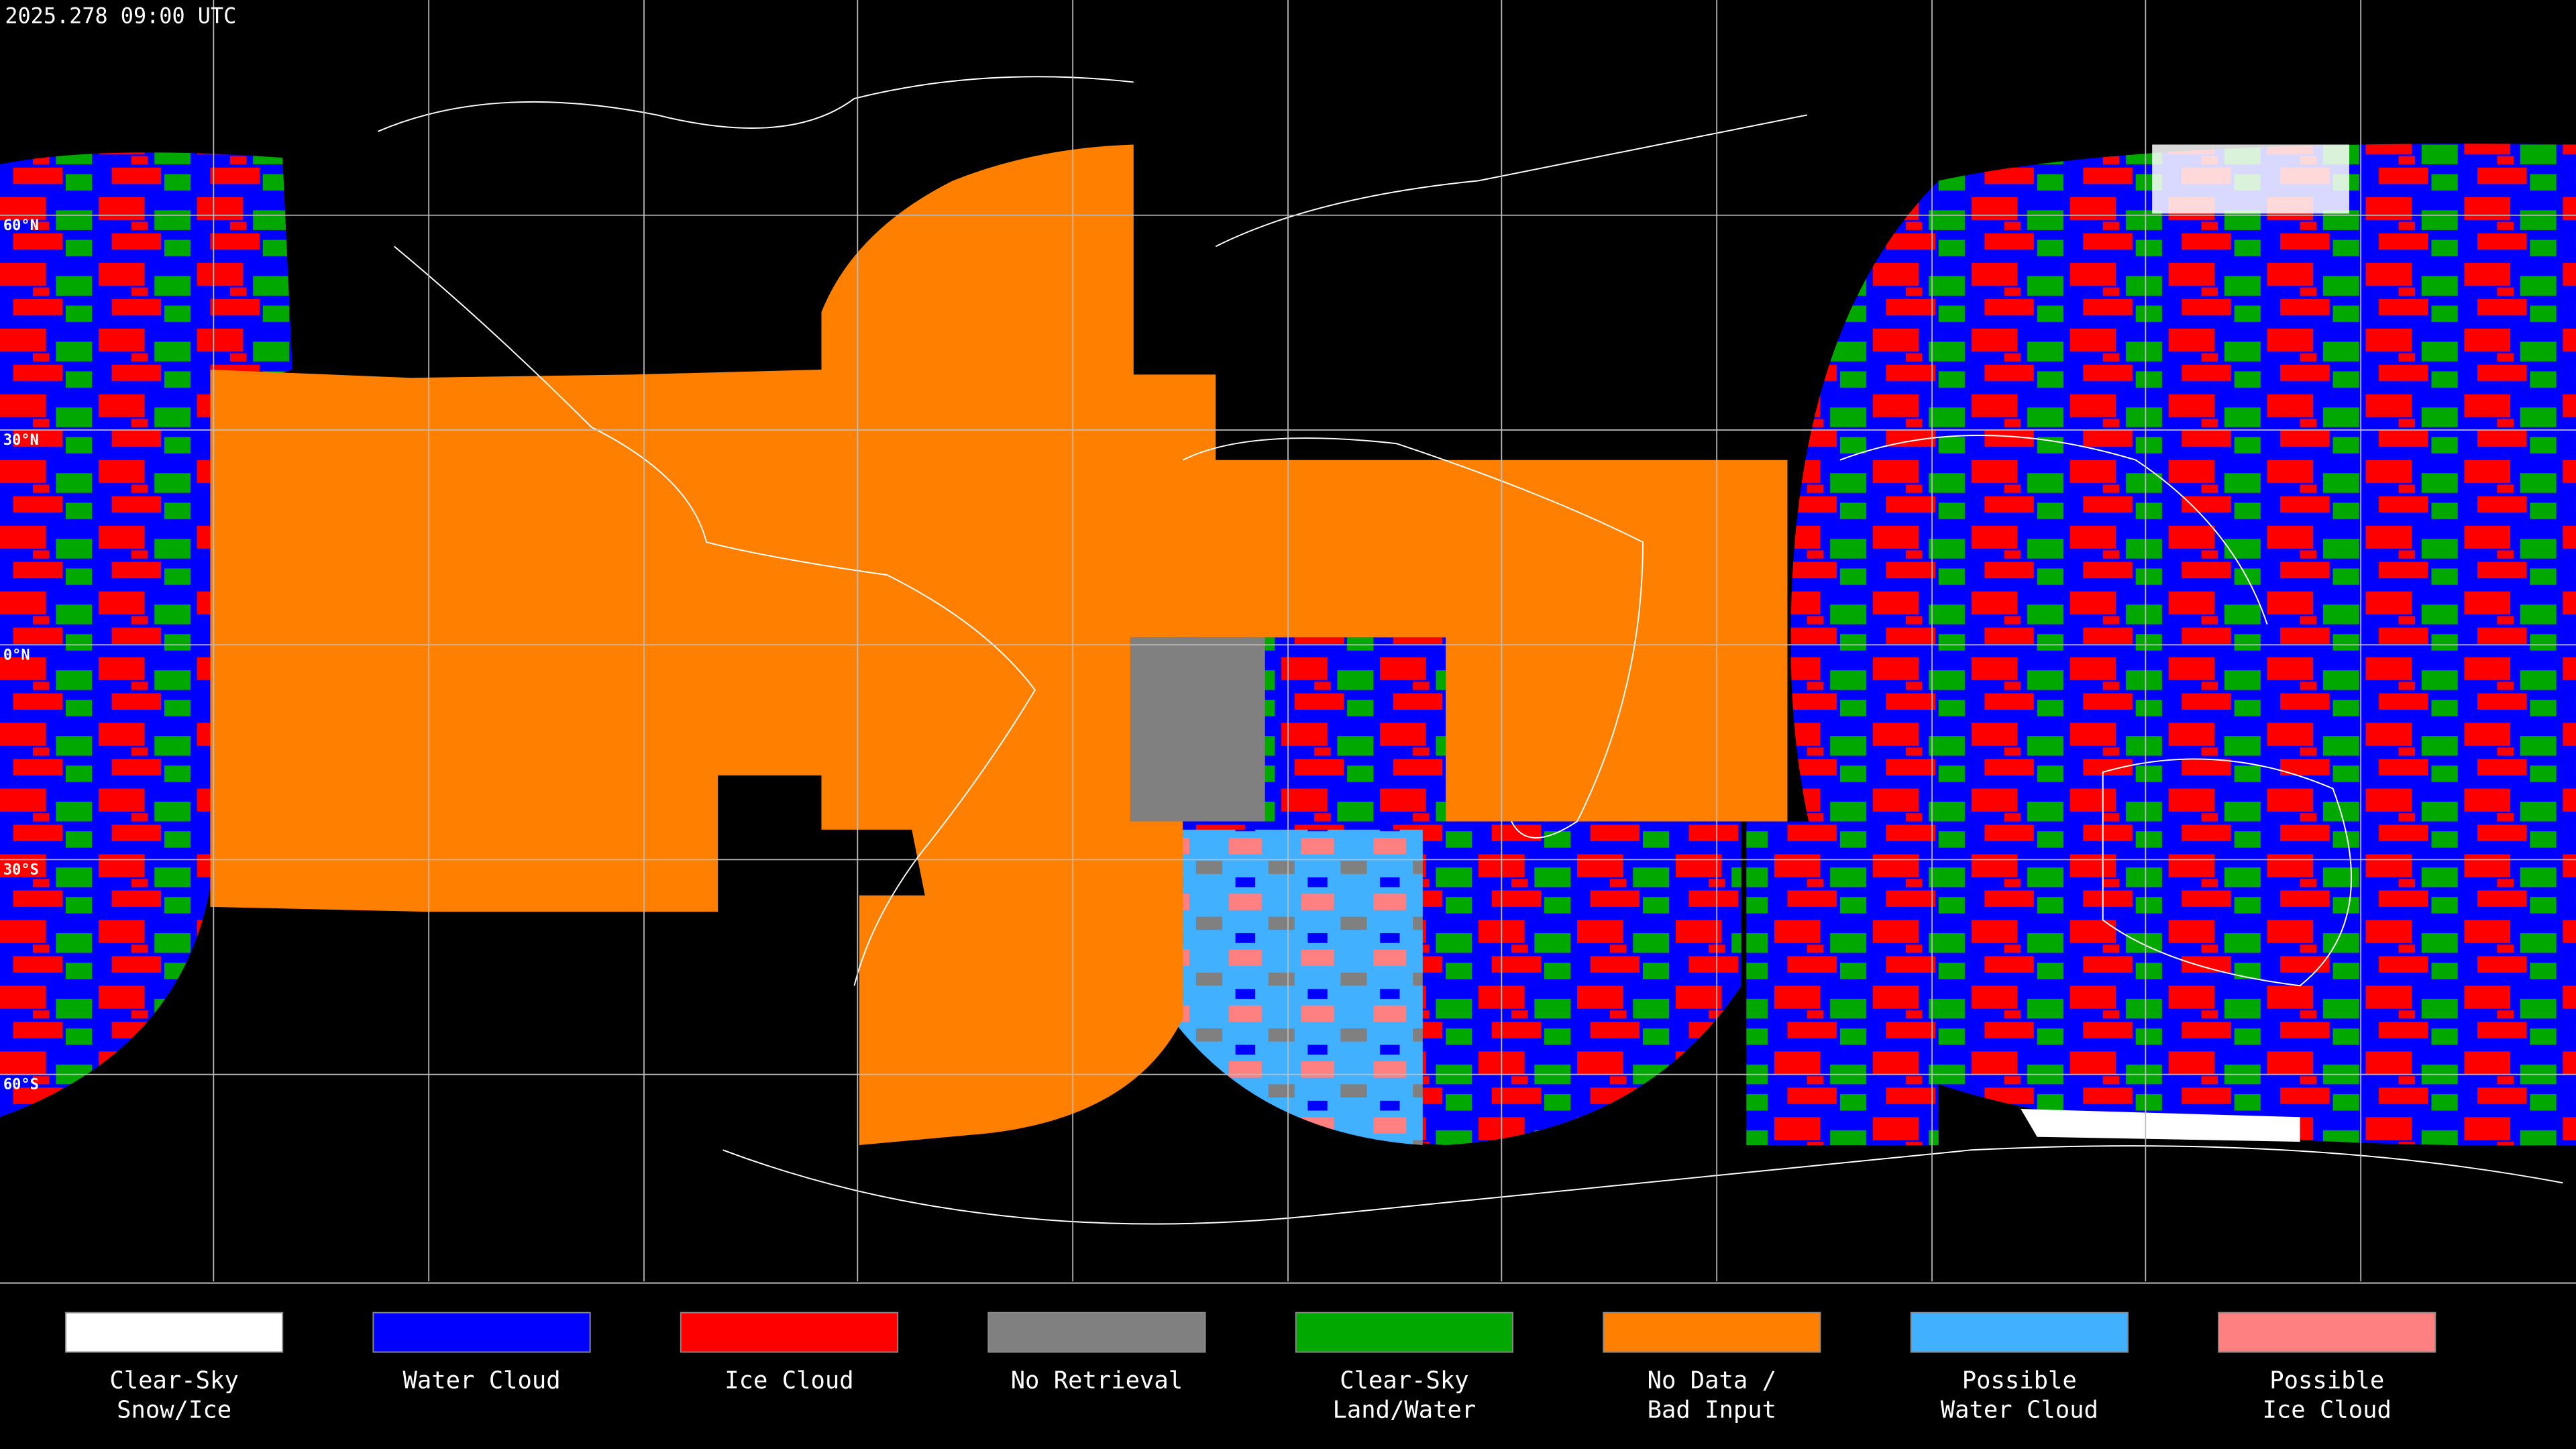 This screenshot has height=1449, width=2576. What do you see at coordinates (1097, 1380) in the screenshot?
I see `legend-label: No Retrieval` at bounding box center [1097, 1380].